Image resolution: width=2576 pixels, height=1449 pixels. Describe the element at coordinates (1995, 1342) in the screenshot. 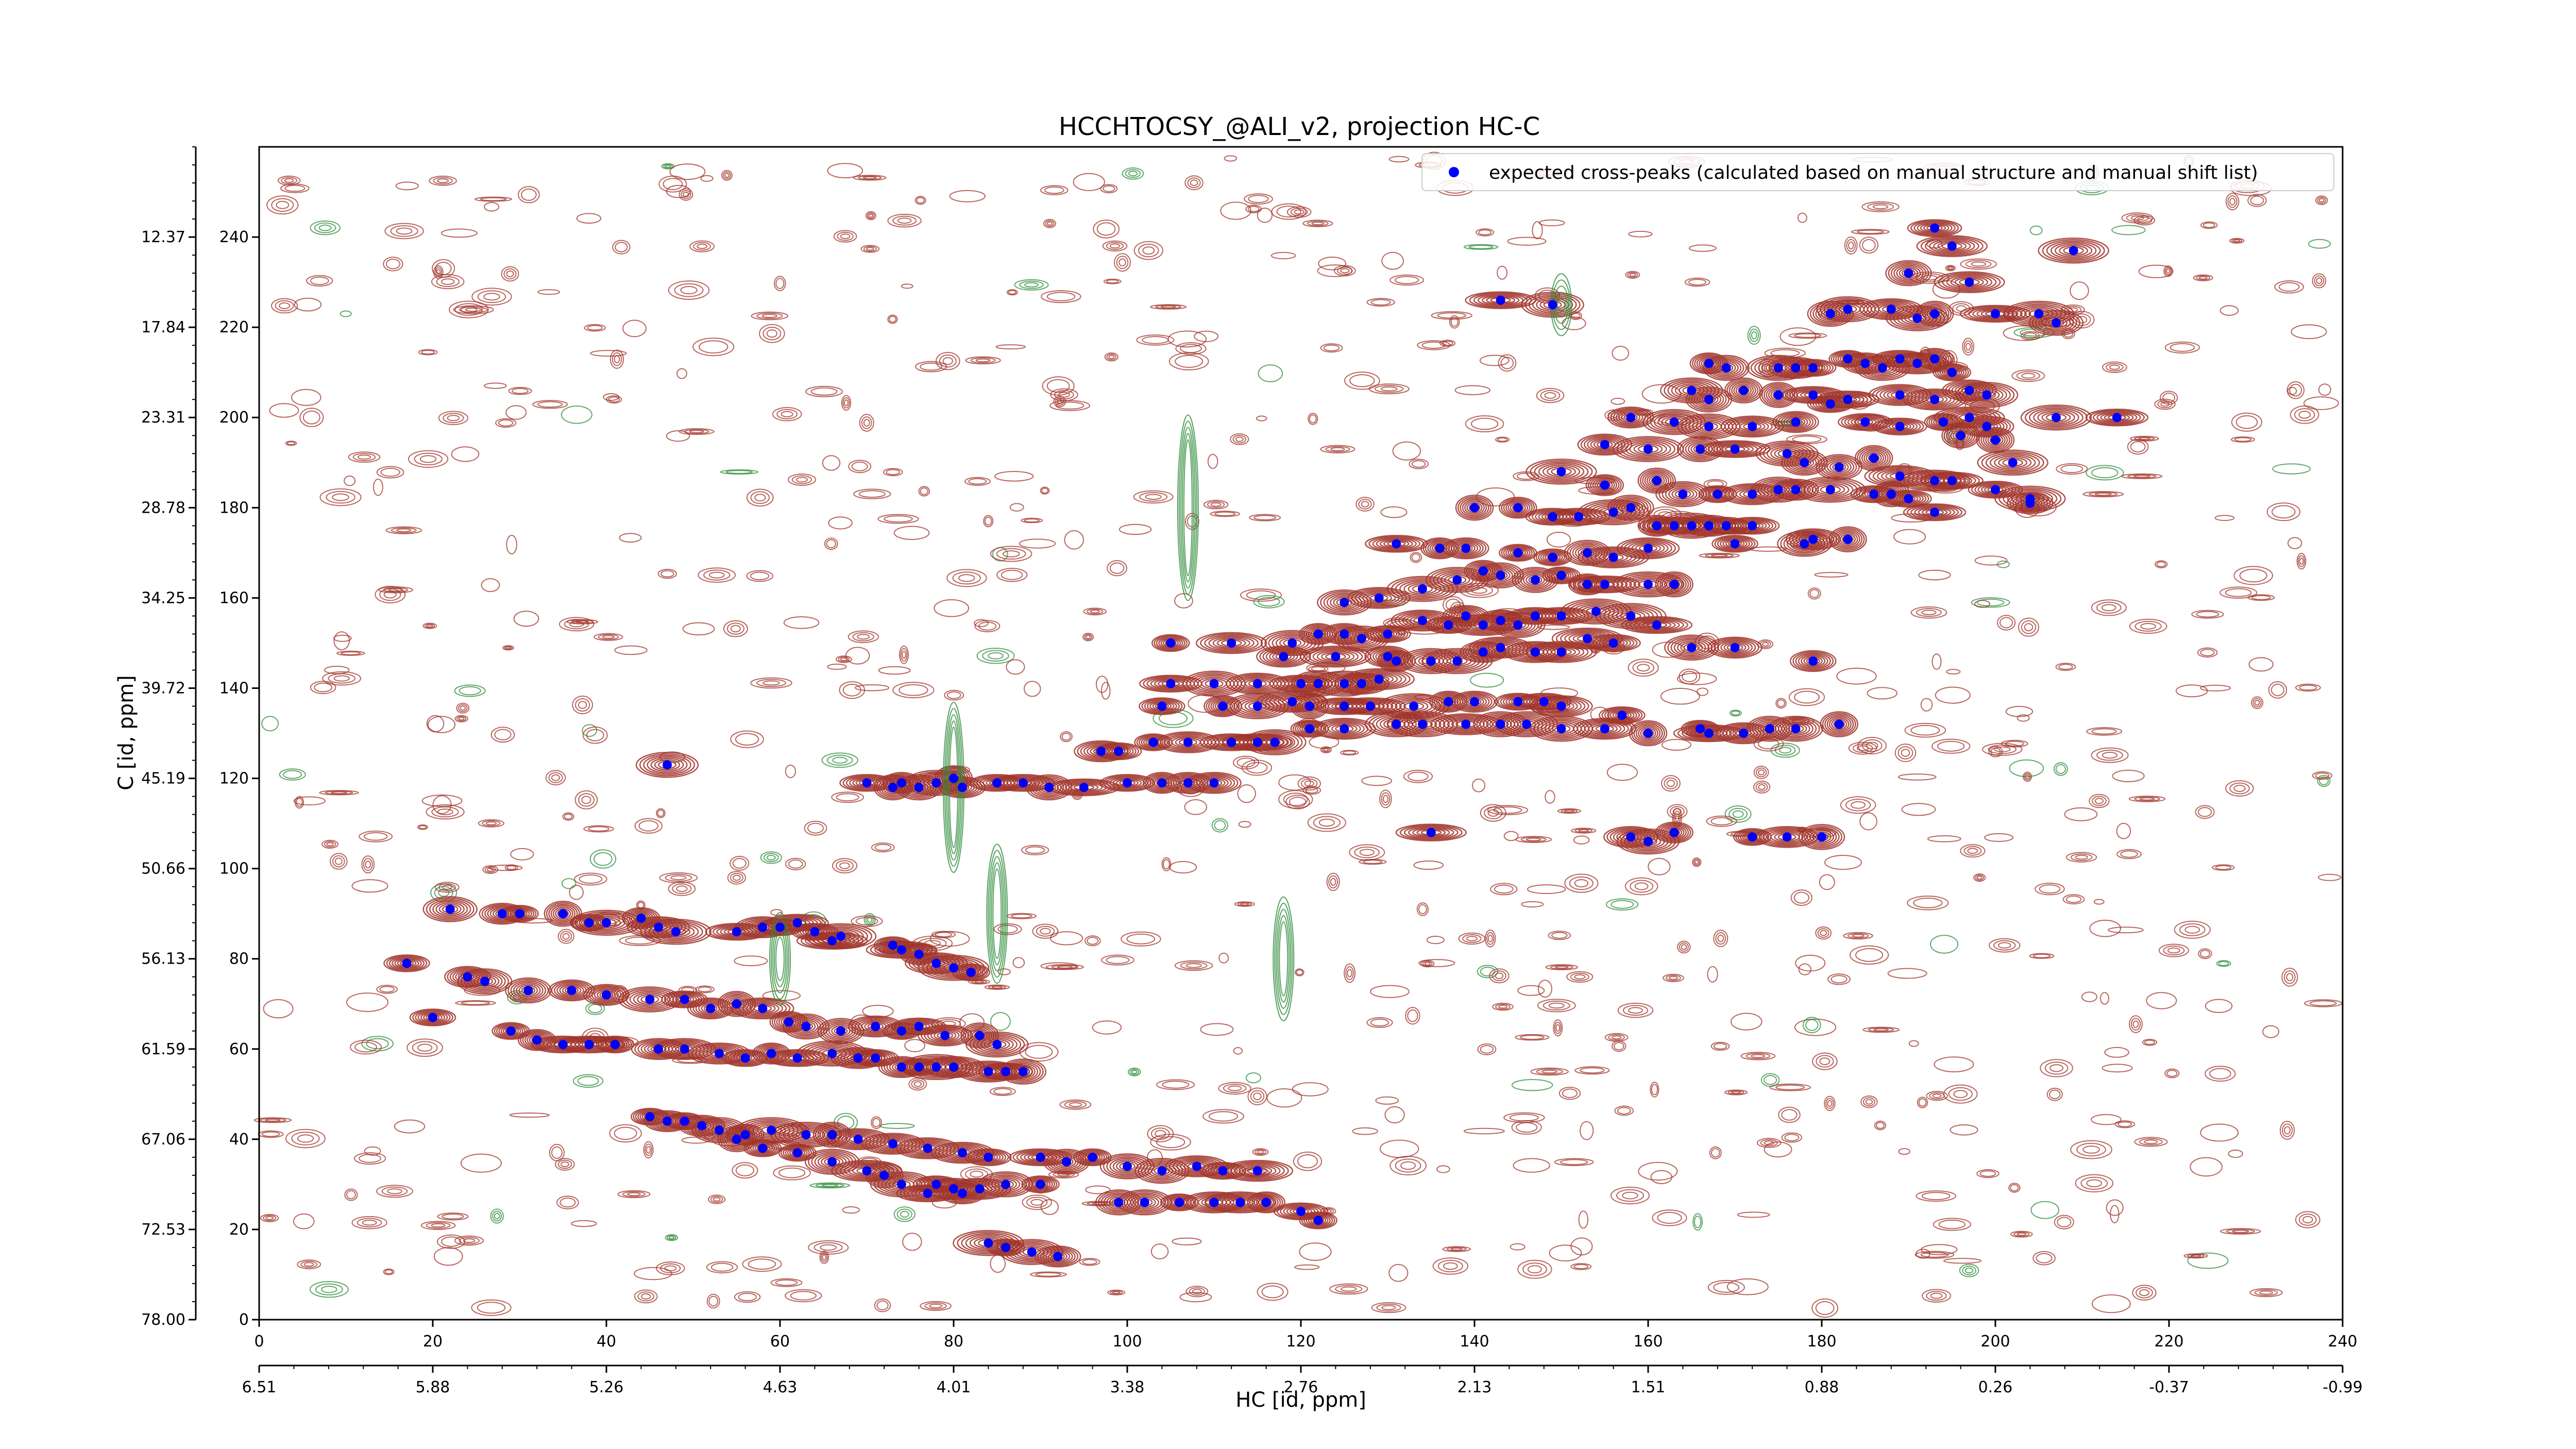

I see `x-index-tick-label: 200` at that location.